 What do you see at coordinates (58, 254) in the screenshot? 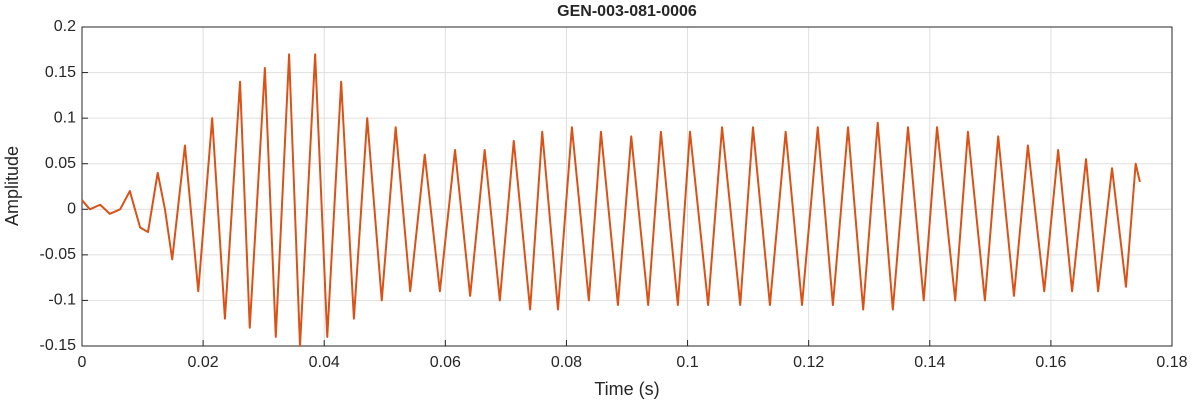
I see `y-tick-label: -0.05` at bounding box center [58, 254].